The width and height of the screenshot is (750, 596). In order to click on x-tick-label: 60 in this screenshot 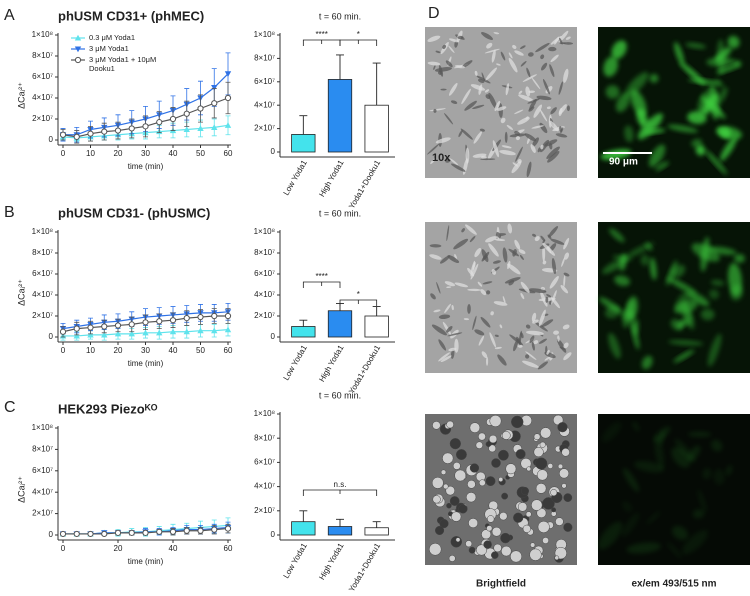, I will do `click(228, 350)`.